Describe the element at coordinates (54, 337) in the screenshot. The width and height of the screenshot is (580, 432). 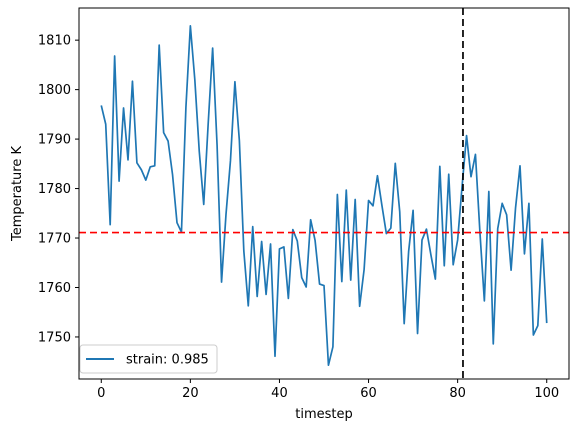
I see `y-tick-label: 1750` at that location.